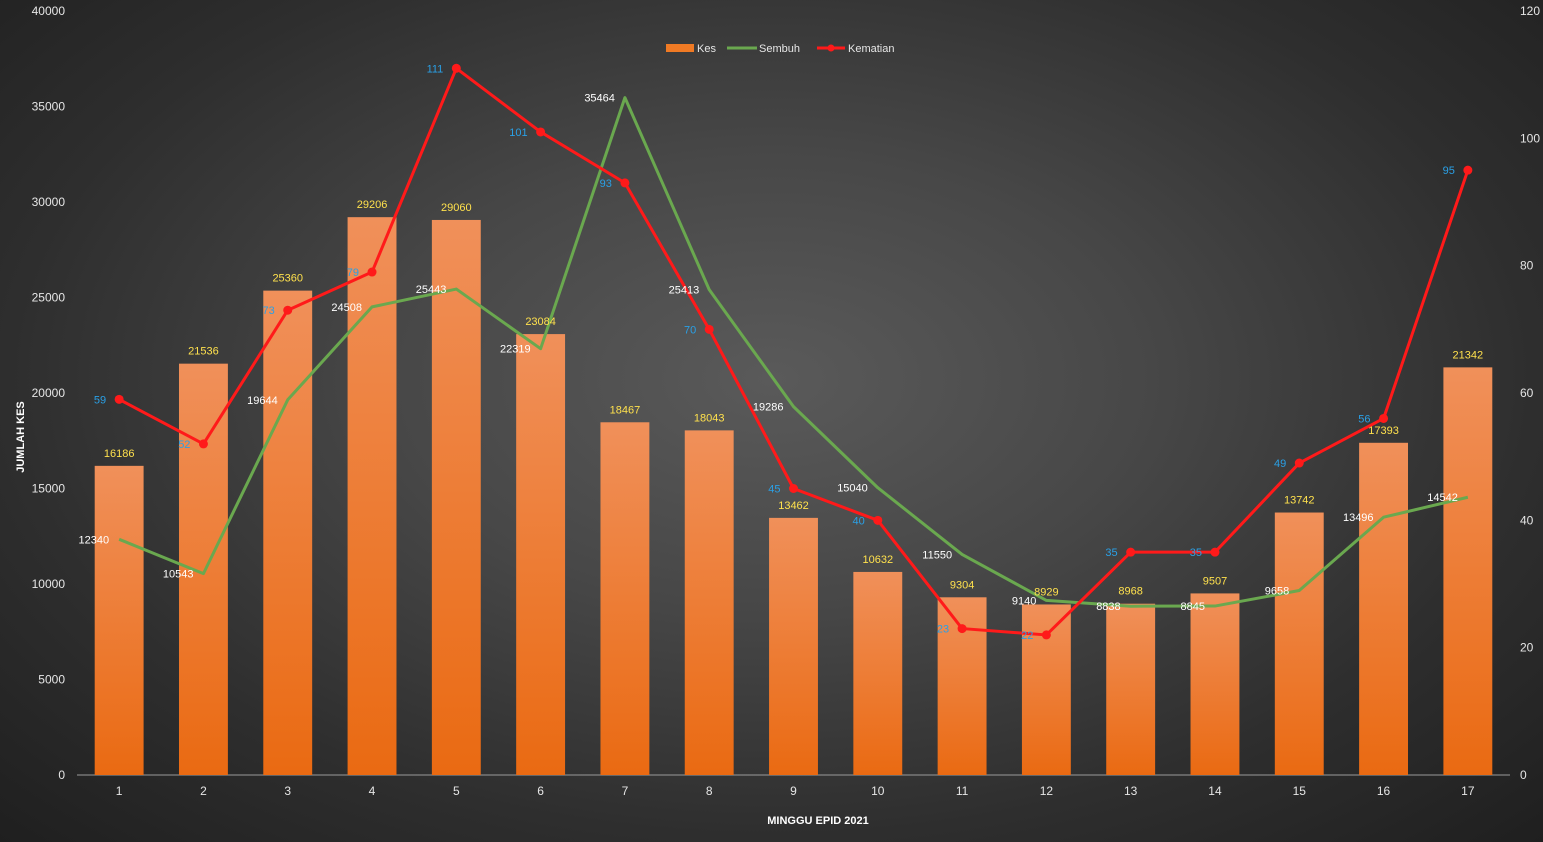  I want to click on x-tick-label: 15, so click(1300, 791).